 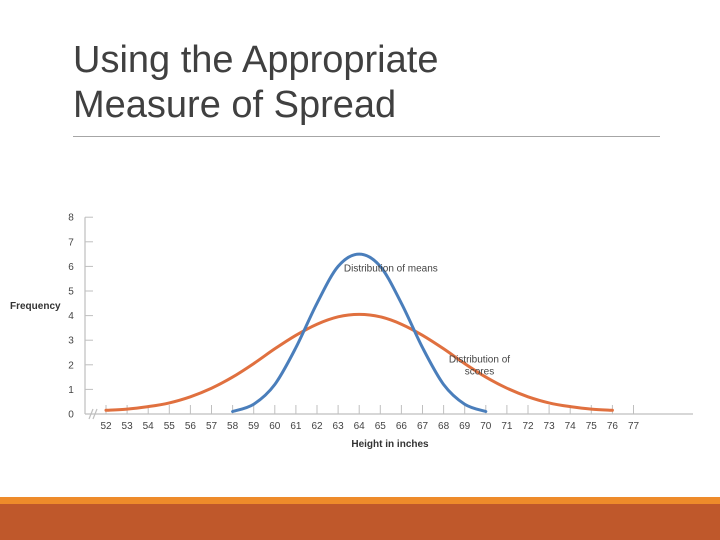 I want to click on y-tick-label: 6, so click(x=71, y=267).